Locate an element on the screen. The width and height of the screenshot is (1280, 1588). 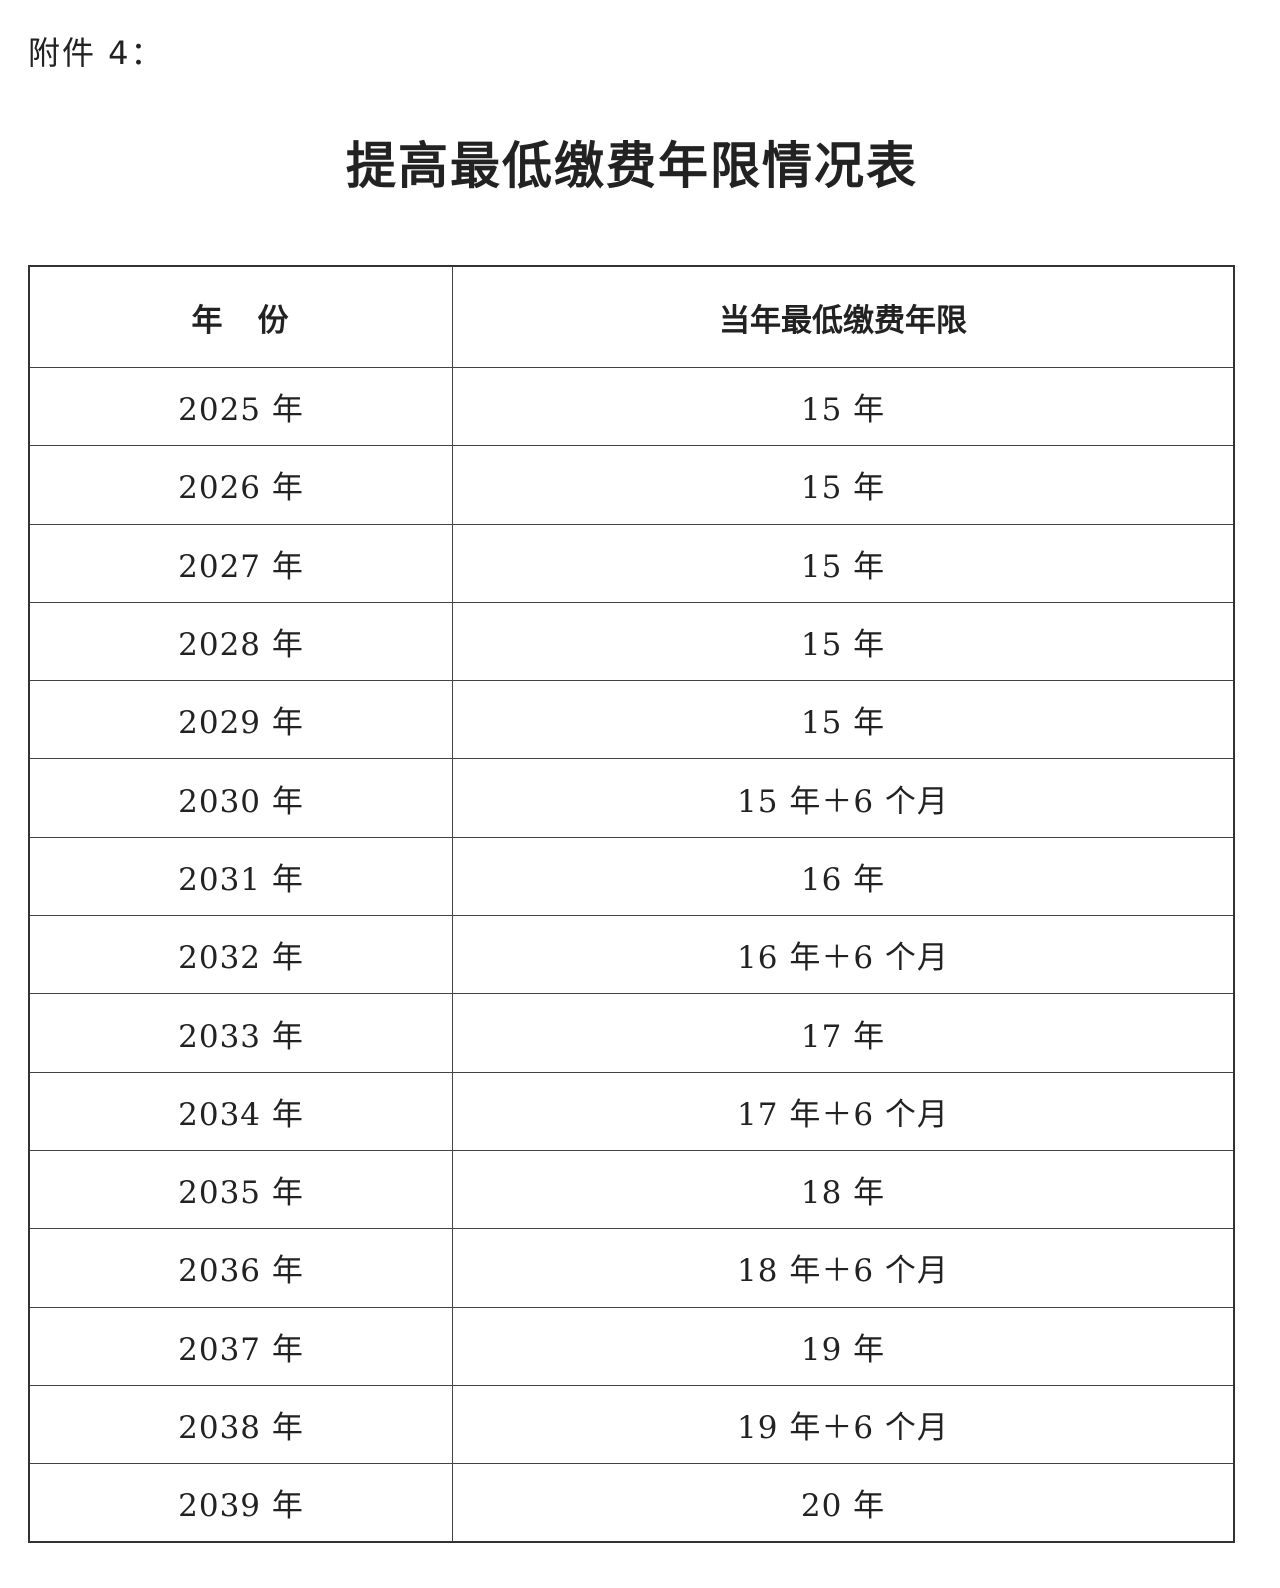
table-row: 2031 年 16 年 is located at coordinates (631, 876).